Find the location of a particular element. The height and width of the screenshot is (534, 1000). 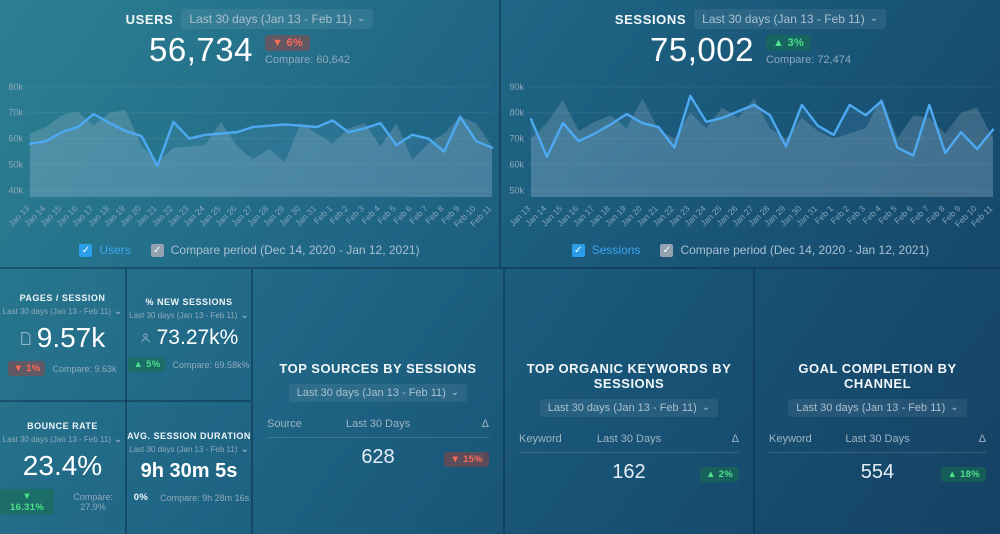

pages-per-session-compare: Compare: 9.63k is located at coordinates (84, 368).